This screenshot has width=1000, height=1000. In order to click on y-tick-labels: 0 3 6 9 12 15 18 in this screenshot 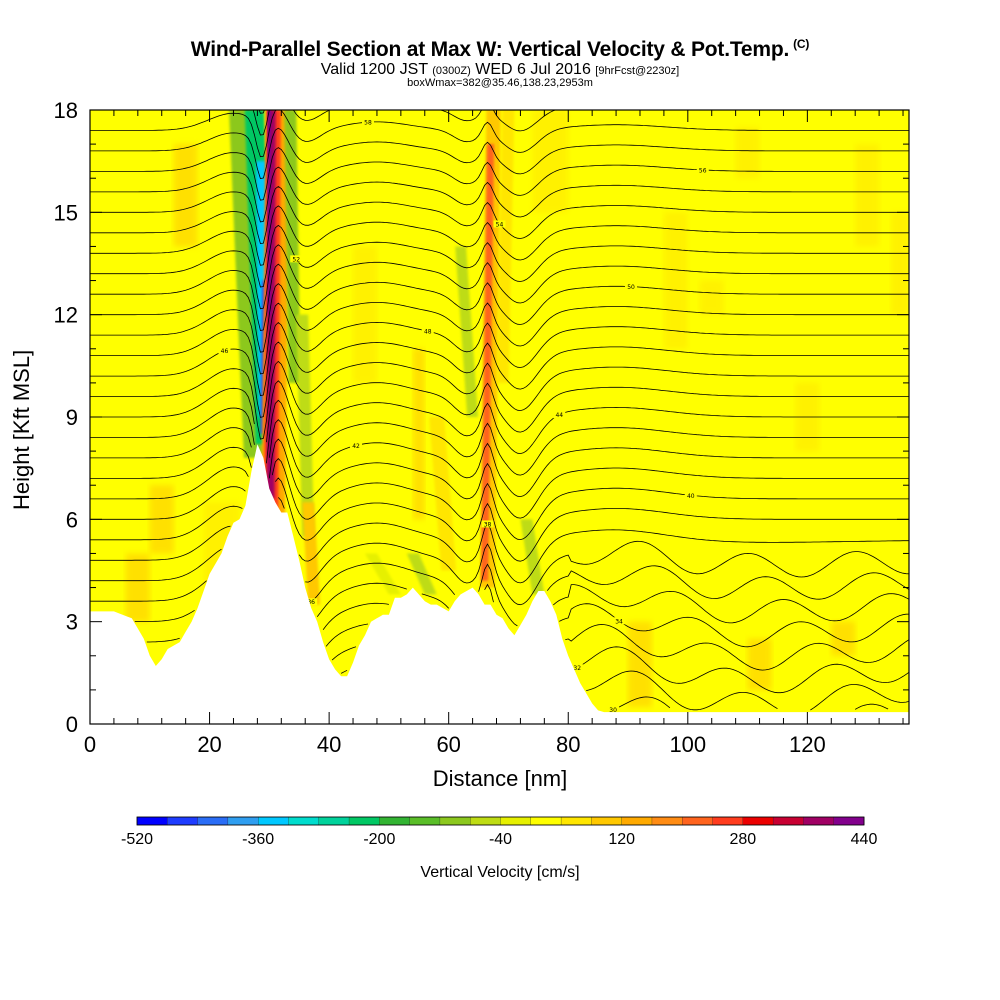, I will do `click(66, 417)`.